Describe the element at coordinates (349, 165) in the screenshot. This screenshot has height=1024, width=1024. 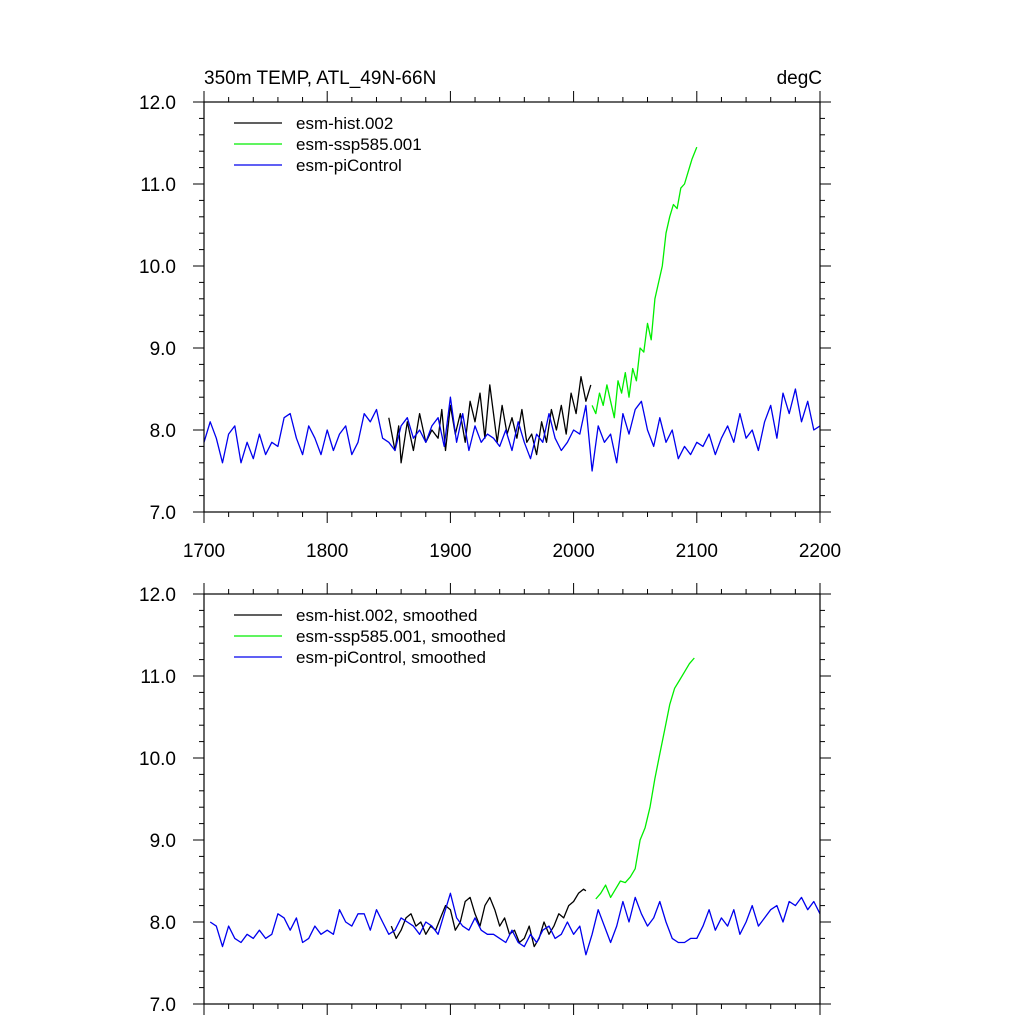
I see `legend-label-2: esm-piControl` at that location.